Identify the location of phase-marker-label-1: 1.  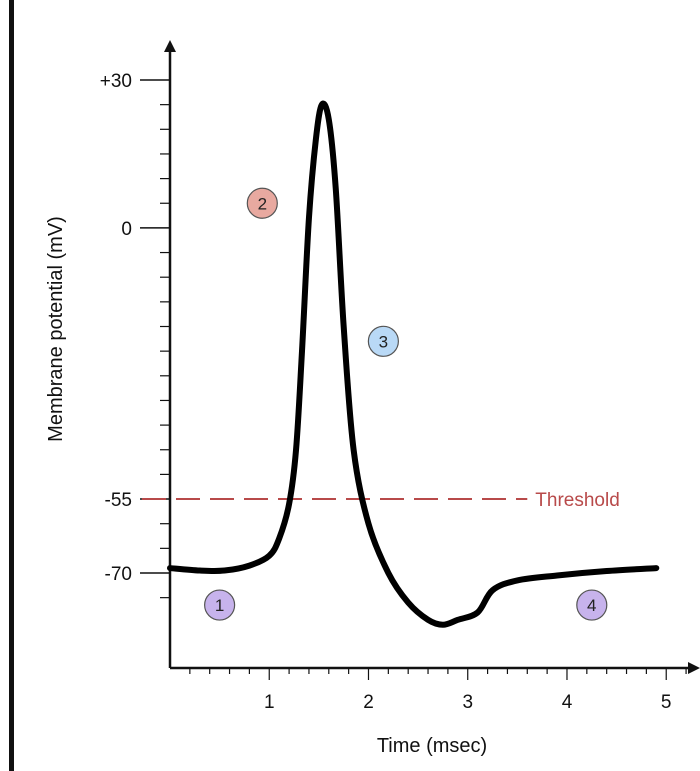
(219, 605).